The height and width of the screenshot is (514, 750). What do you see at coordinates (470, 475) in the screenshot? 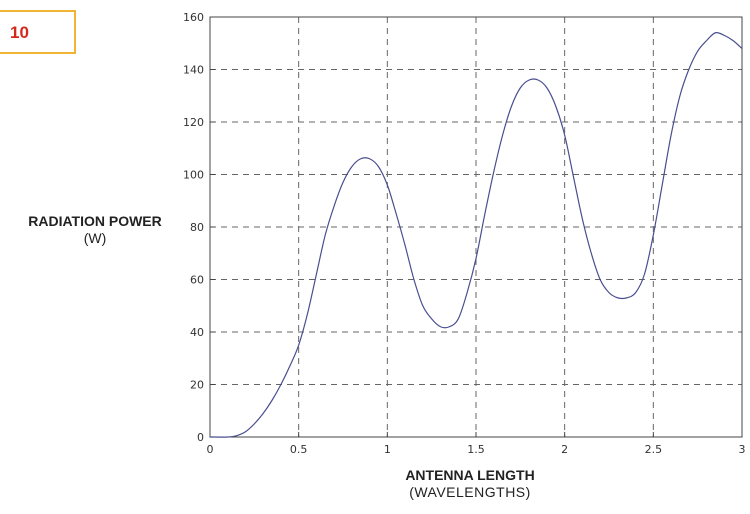
I see `x-axis-title: ANTENNA LENGTH` at bounding box center [470, 475].